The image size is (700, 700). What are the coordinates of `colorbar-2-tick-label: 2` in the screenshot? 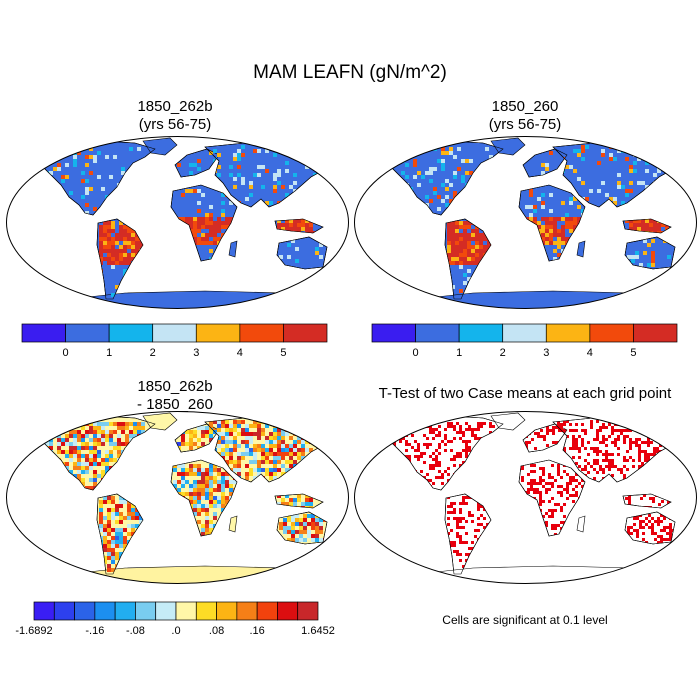 It's located at (503, 353).